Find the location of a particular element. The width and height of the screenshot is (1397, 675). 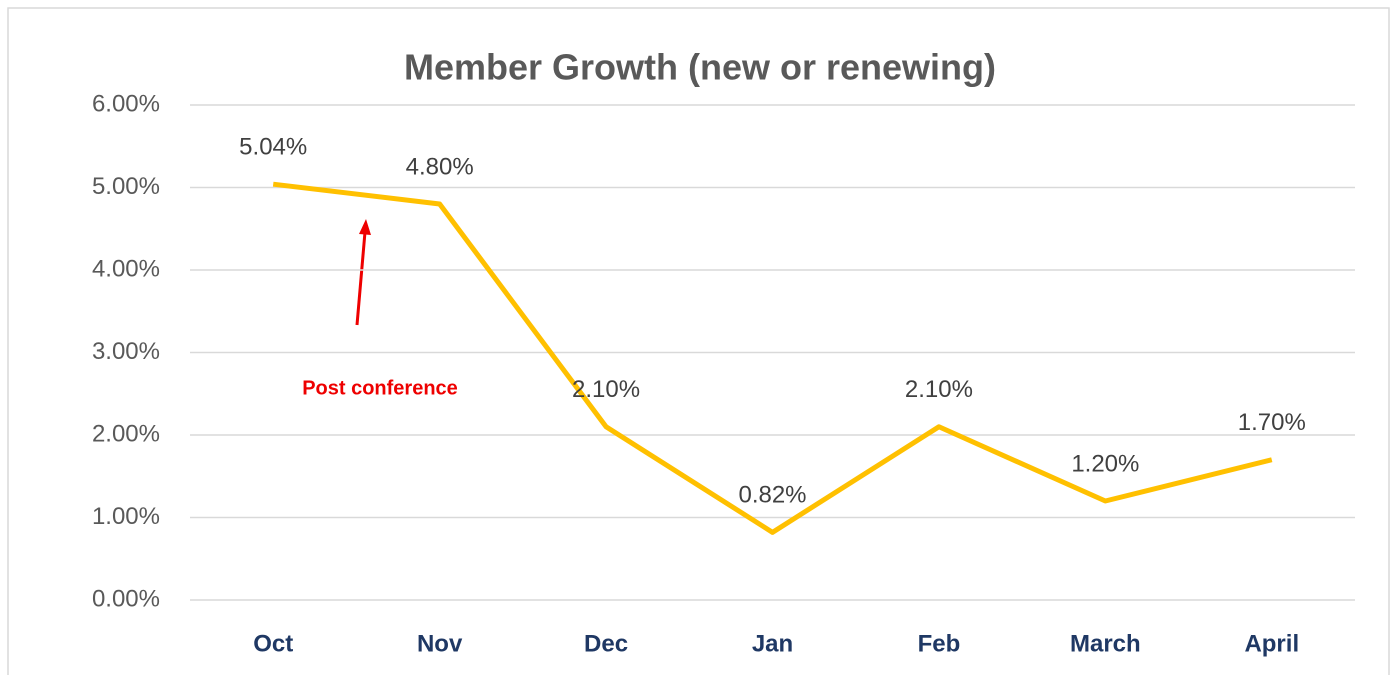

annotation-arrowhead is located at coordinates (365, 227).